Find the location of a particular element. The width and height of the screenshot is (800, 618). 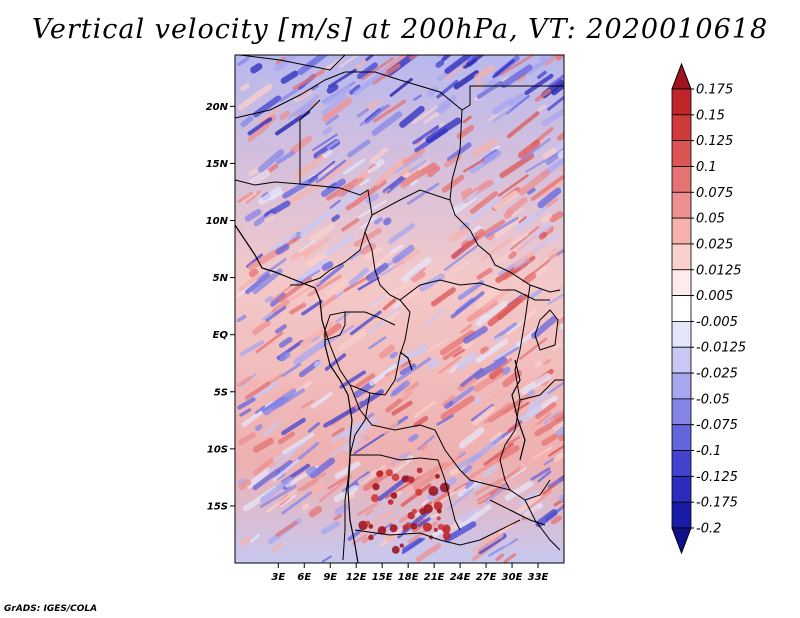

colorbar-label: 0.005 is located at coordinates (714, 296).